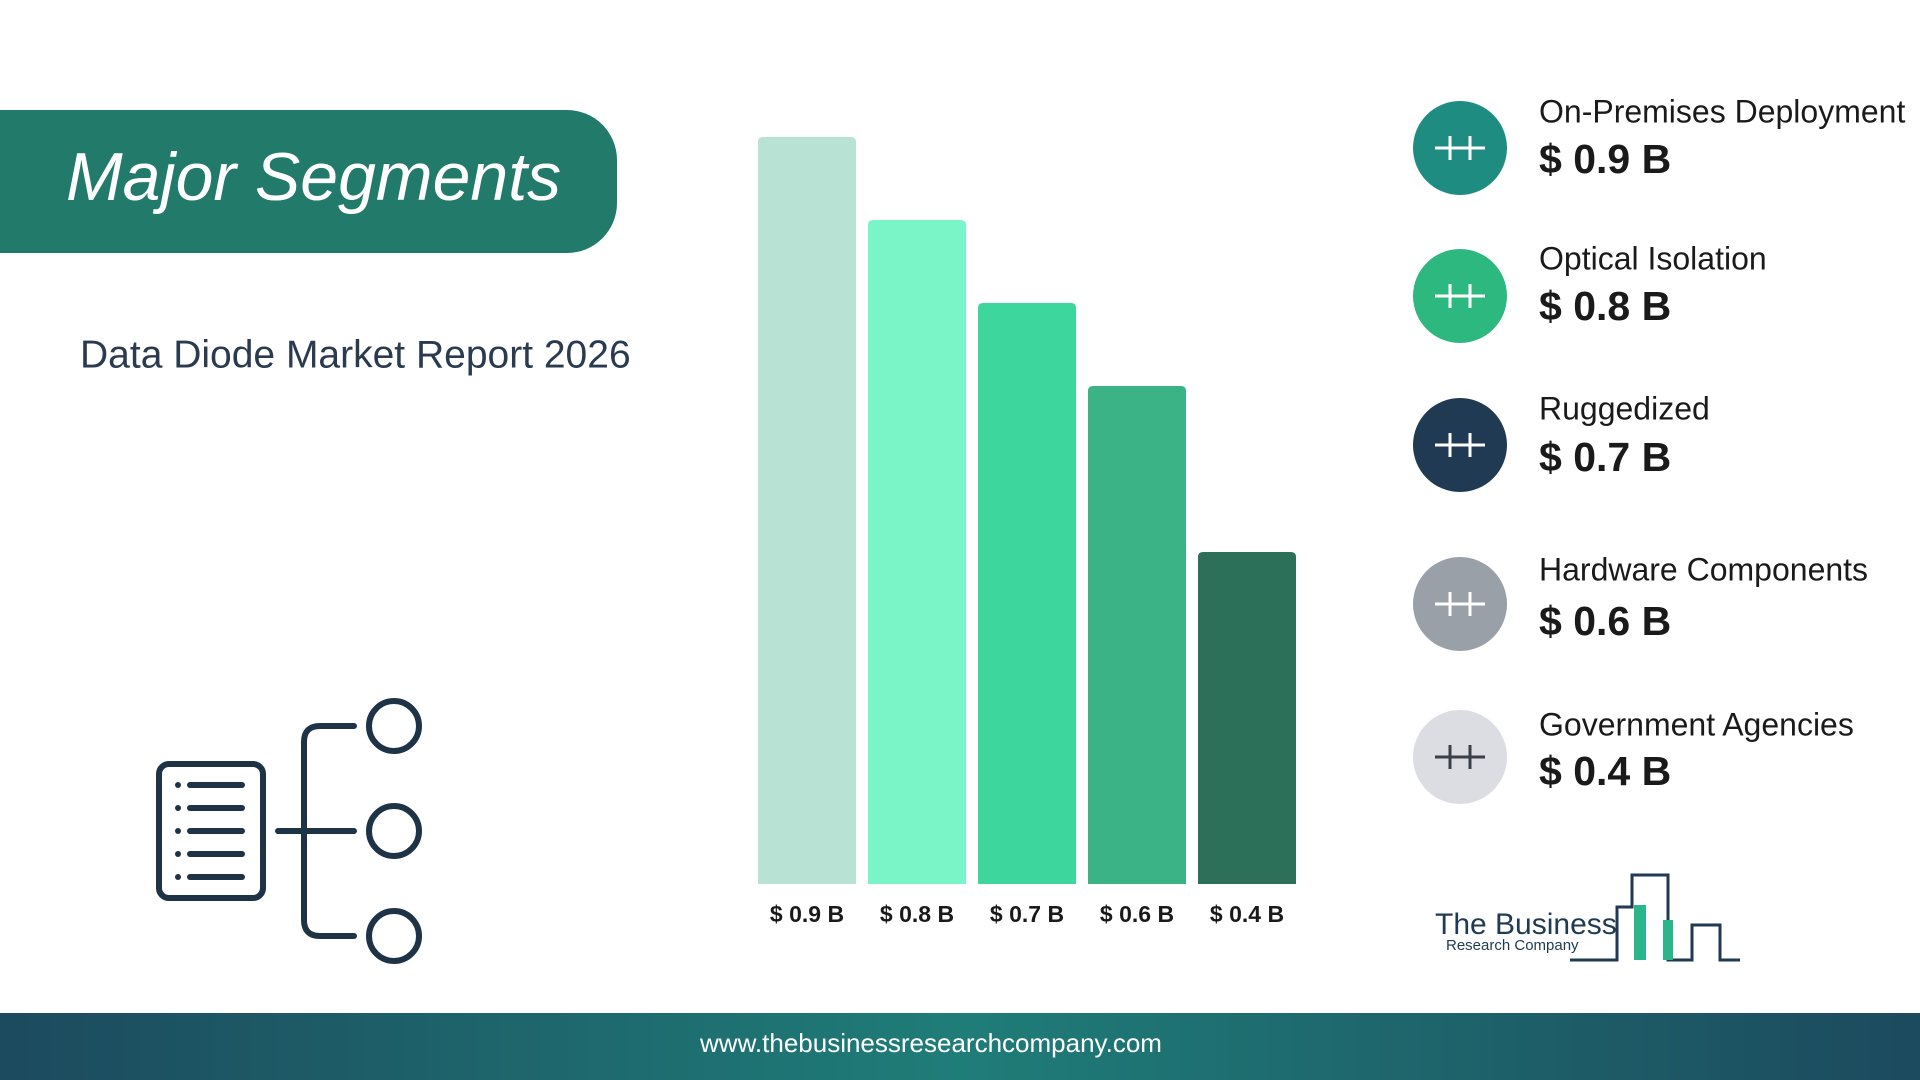 This screenshot has height=1080, width=1920. What do you see at coordinates (1605, 771) in the screenshot?
I see `legend-value: $ 0.4 B` at bounding box center [1605, 771].